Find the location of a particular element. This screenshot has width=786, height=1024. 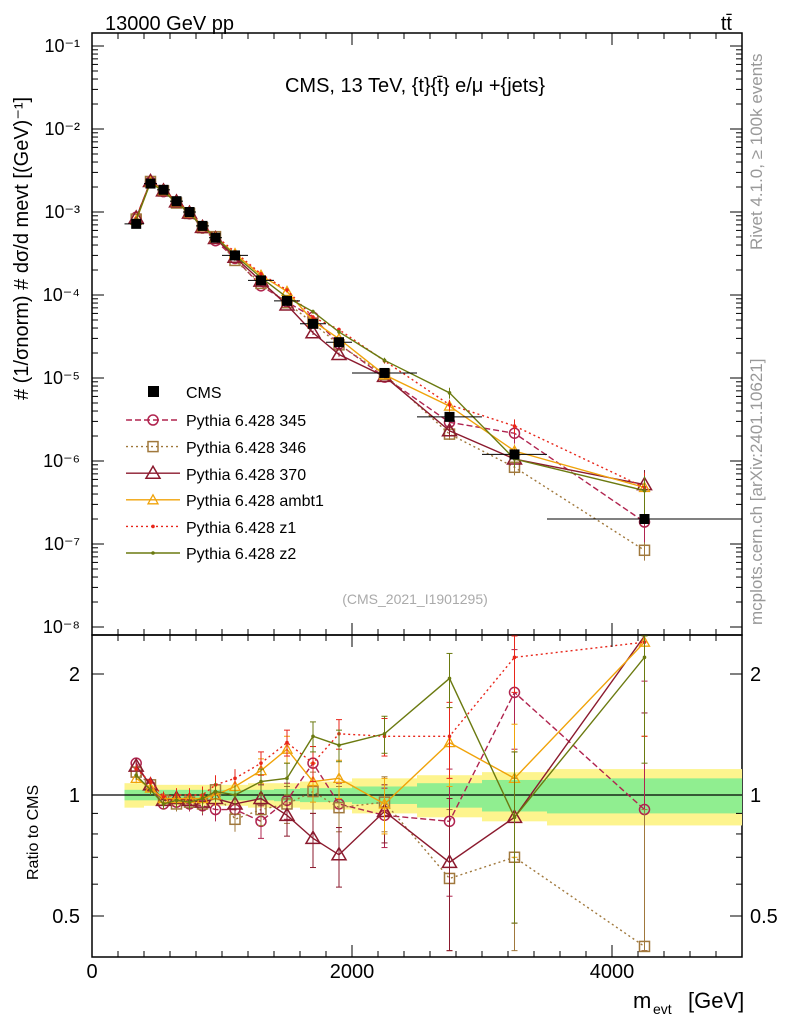

y-tick-label: 10⁻¹ is located at coordinates (62, 46).